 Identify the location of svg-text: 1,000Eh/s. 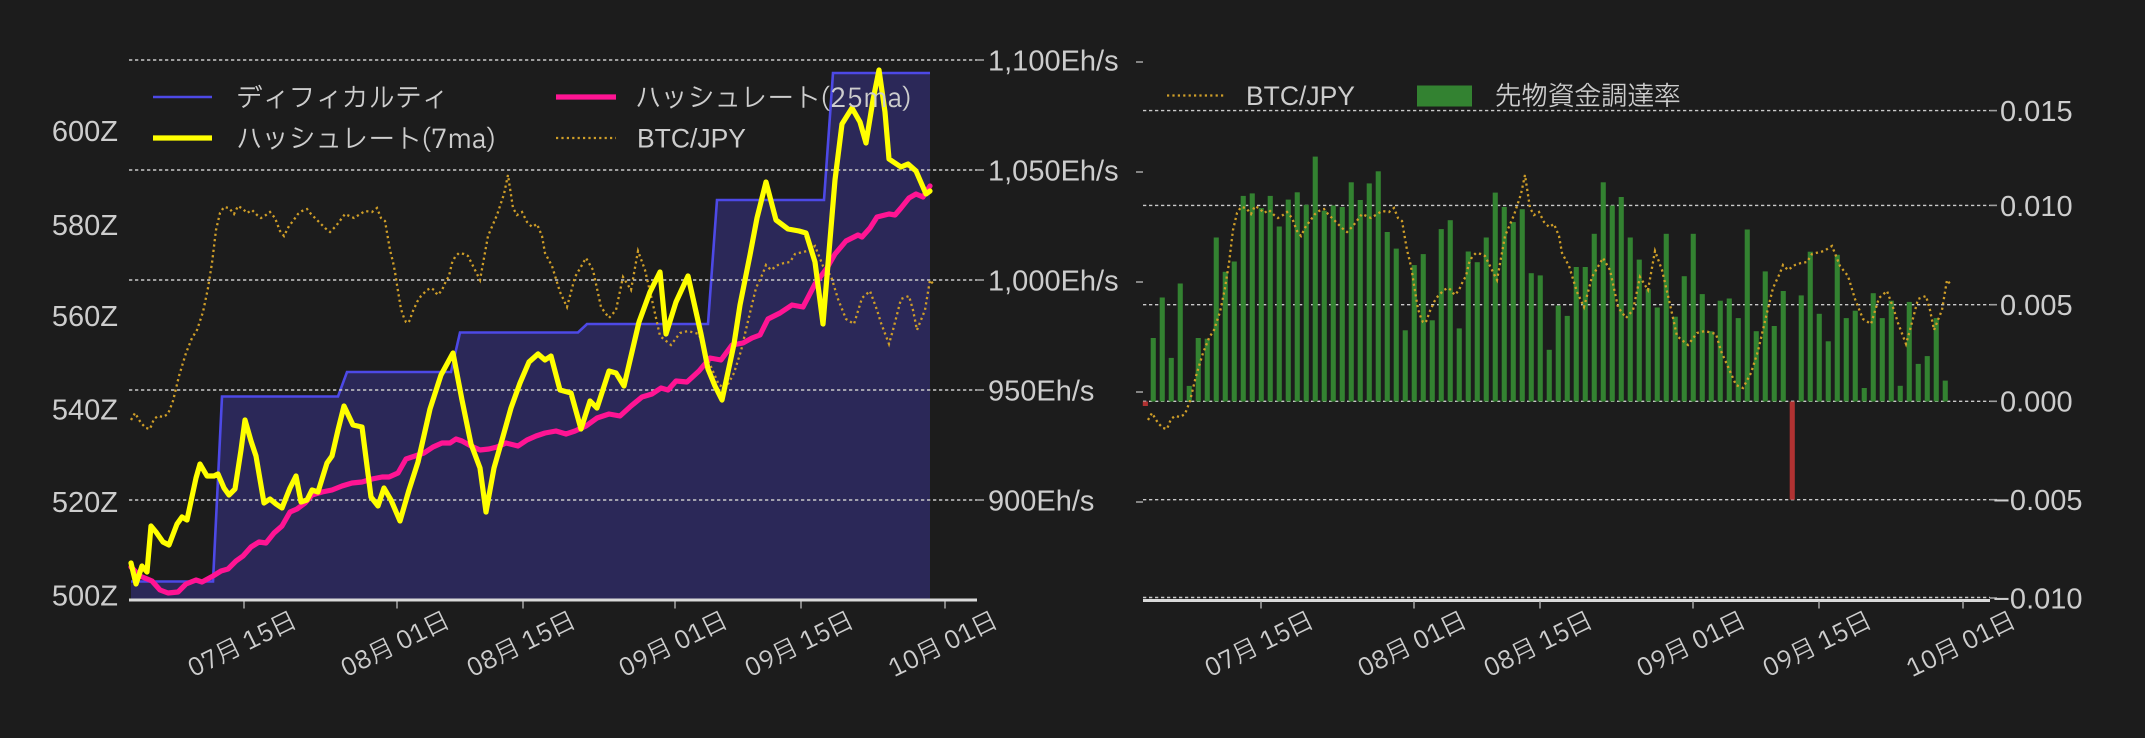
(1053, 281).